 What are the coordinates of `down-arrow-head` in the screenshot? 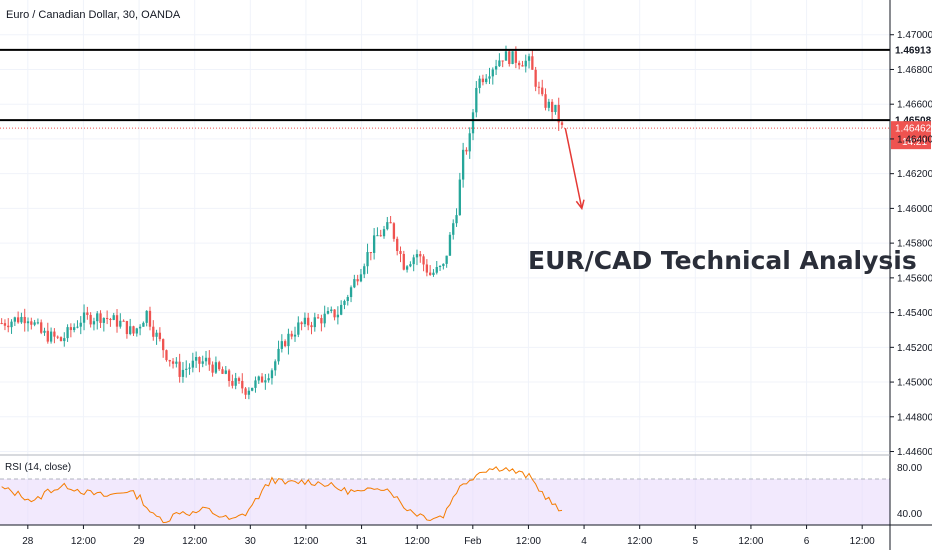 It's located at (580, 205).